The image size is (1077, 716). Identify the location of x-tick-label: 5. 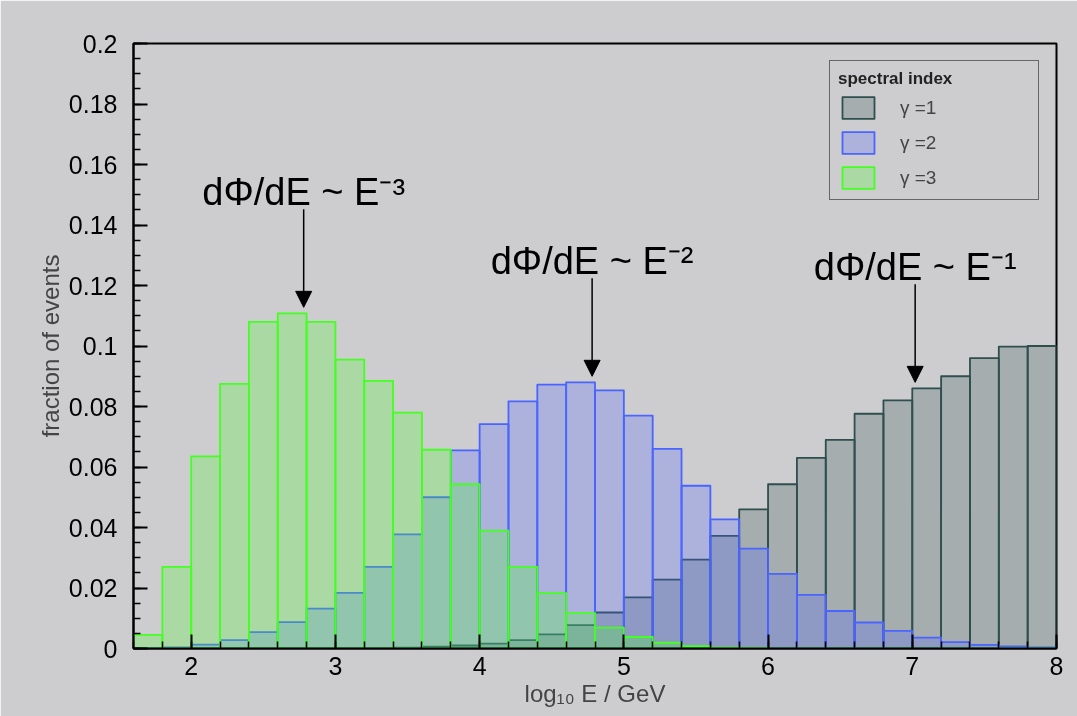
(623, 665).